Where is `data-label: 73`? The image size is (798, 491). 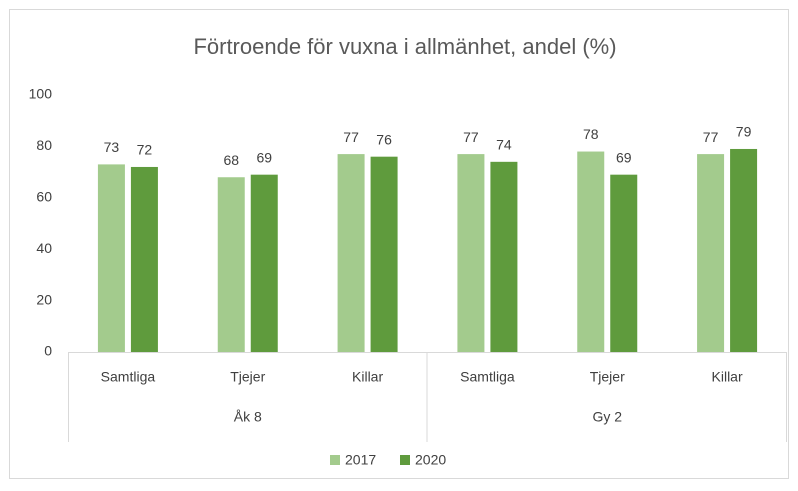
data-label: 73 is located at coordinates (112, 147).